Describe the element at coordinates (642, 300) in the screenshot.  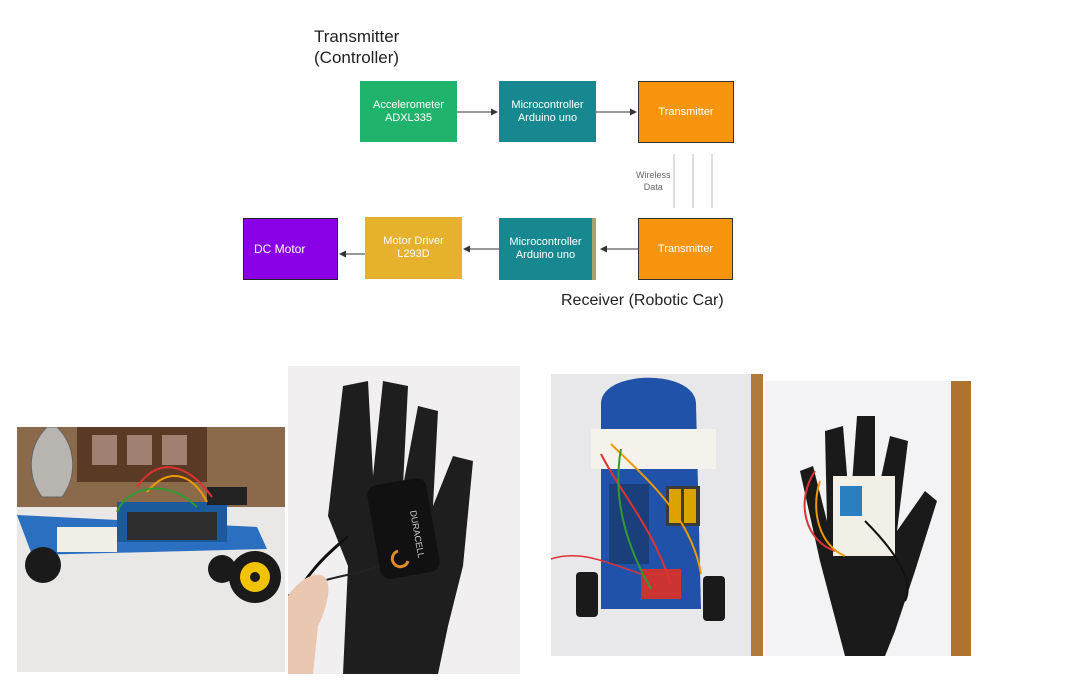
I see `receiver-heading: Receiver (Robotic Car)` at that location.